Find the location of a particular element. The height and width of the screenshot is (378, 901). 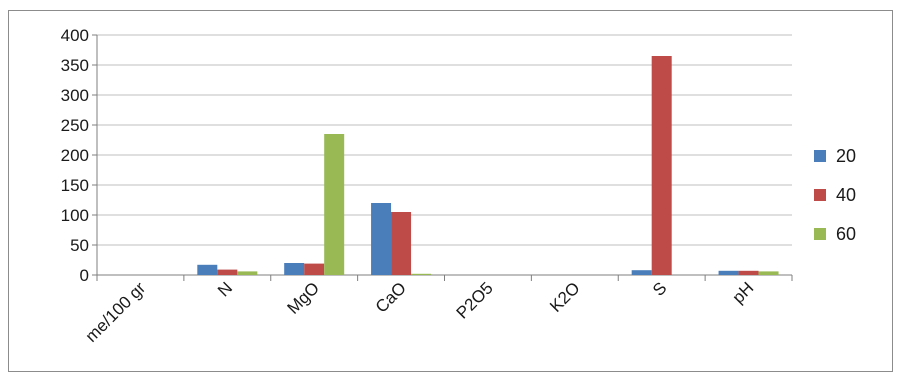

legend-label-20: 20 is located at coordinates (846, 156).